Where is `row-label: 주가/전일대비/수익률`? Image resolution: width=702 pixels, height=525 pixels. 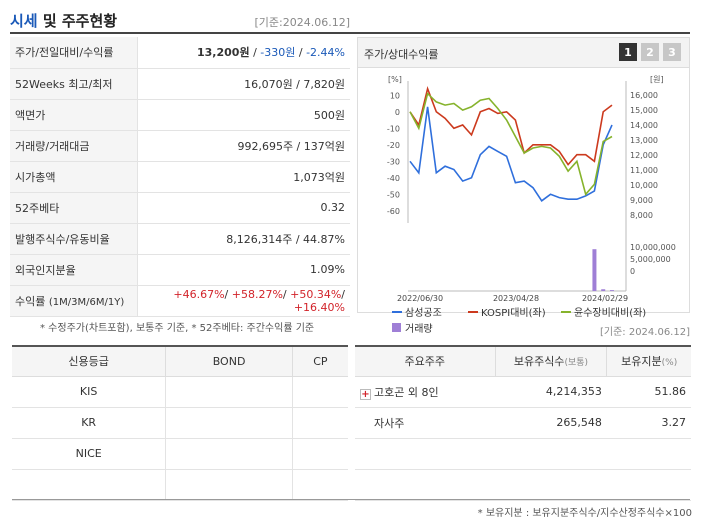 row-label: 주가/전일대비/수익률 is located at coordinates (74, 53).